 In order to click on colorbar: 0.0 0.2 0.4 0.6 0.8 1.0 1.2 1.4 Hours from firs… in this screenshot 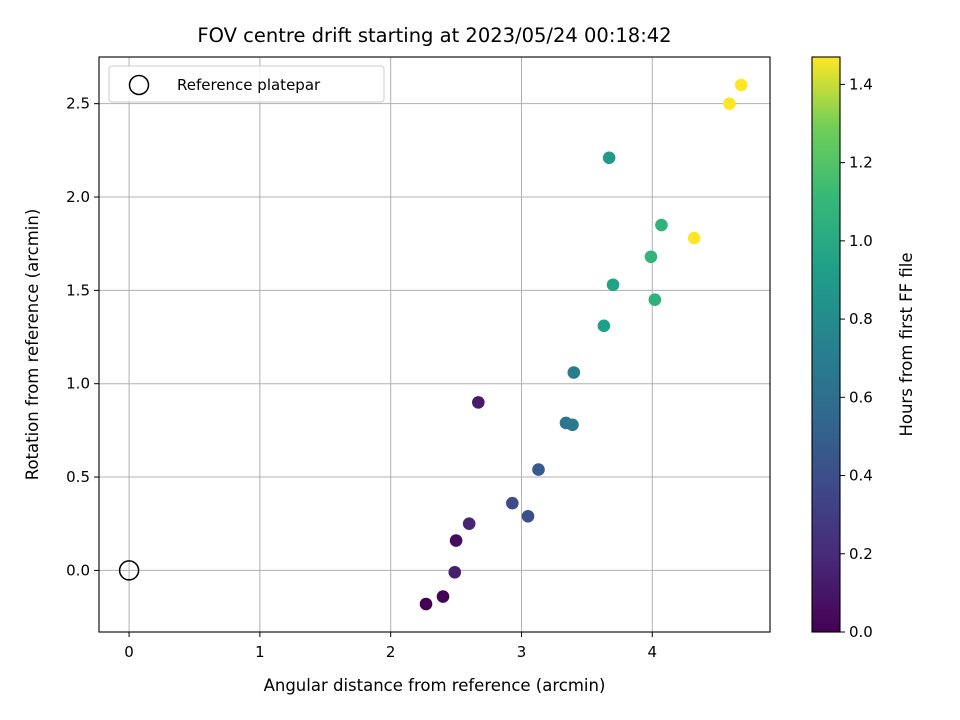, I will do `click(863, 348)`.